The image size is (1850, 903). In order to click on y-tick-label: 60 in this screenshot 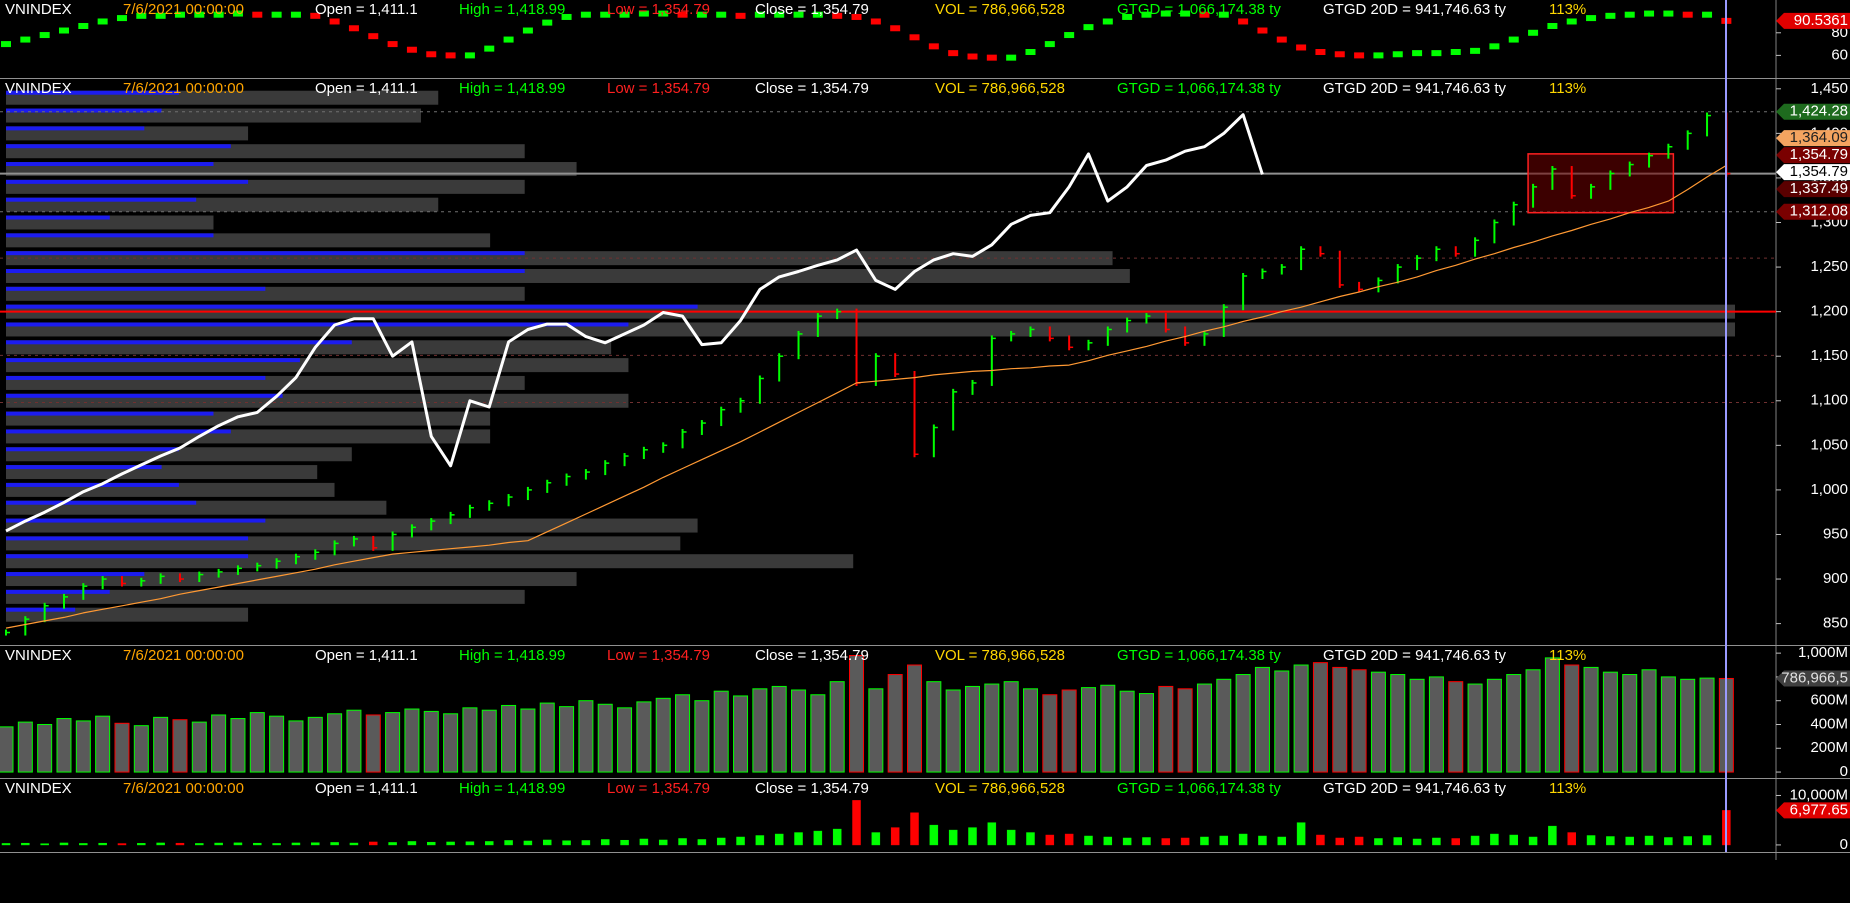, I will do `click(1839, 54)`.